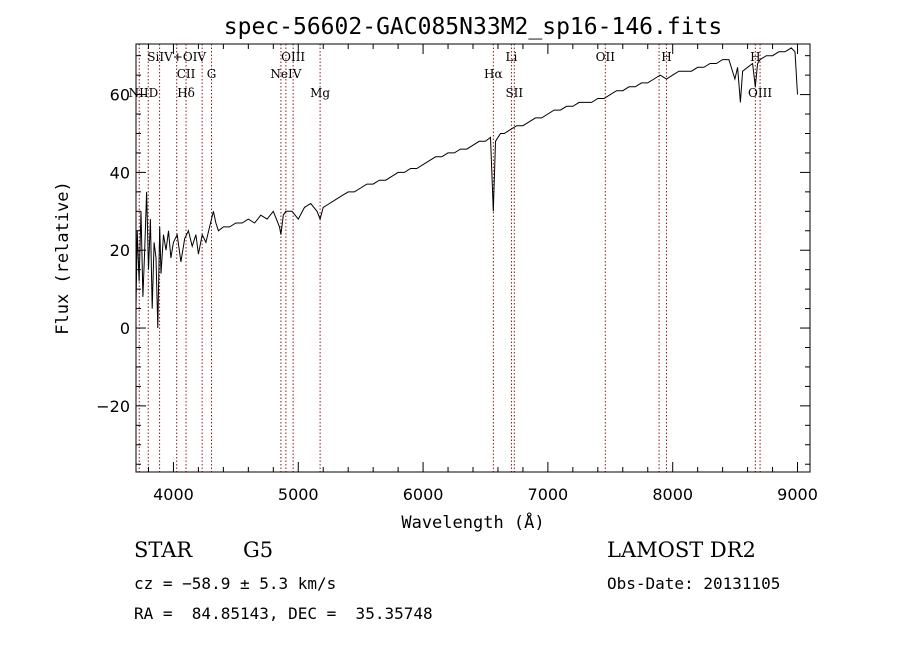 The image size is (900, 649). What do you see at coordinates (606, 57) in the screenshot?
I see `line-label: OII` at bounding box center [606, 57].